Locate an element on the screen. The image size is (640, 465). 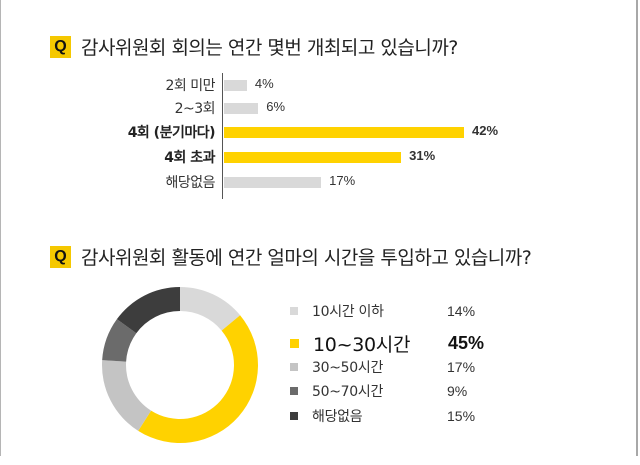
bar-label: 2~3회 is located at coordinates (195, 109).